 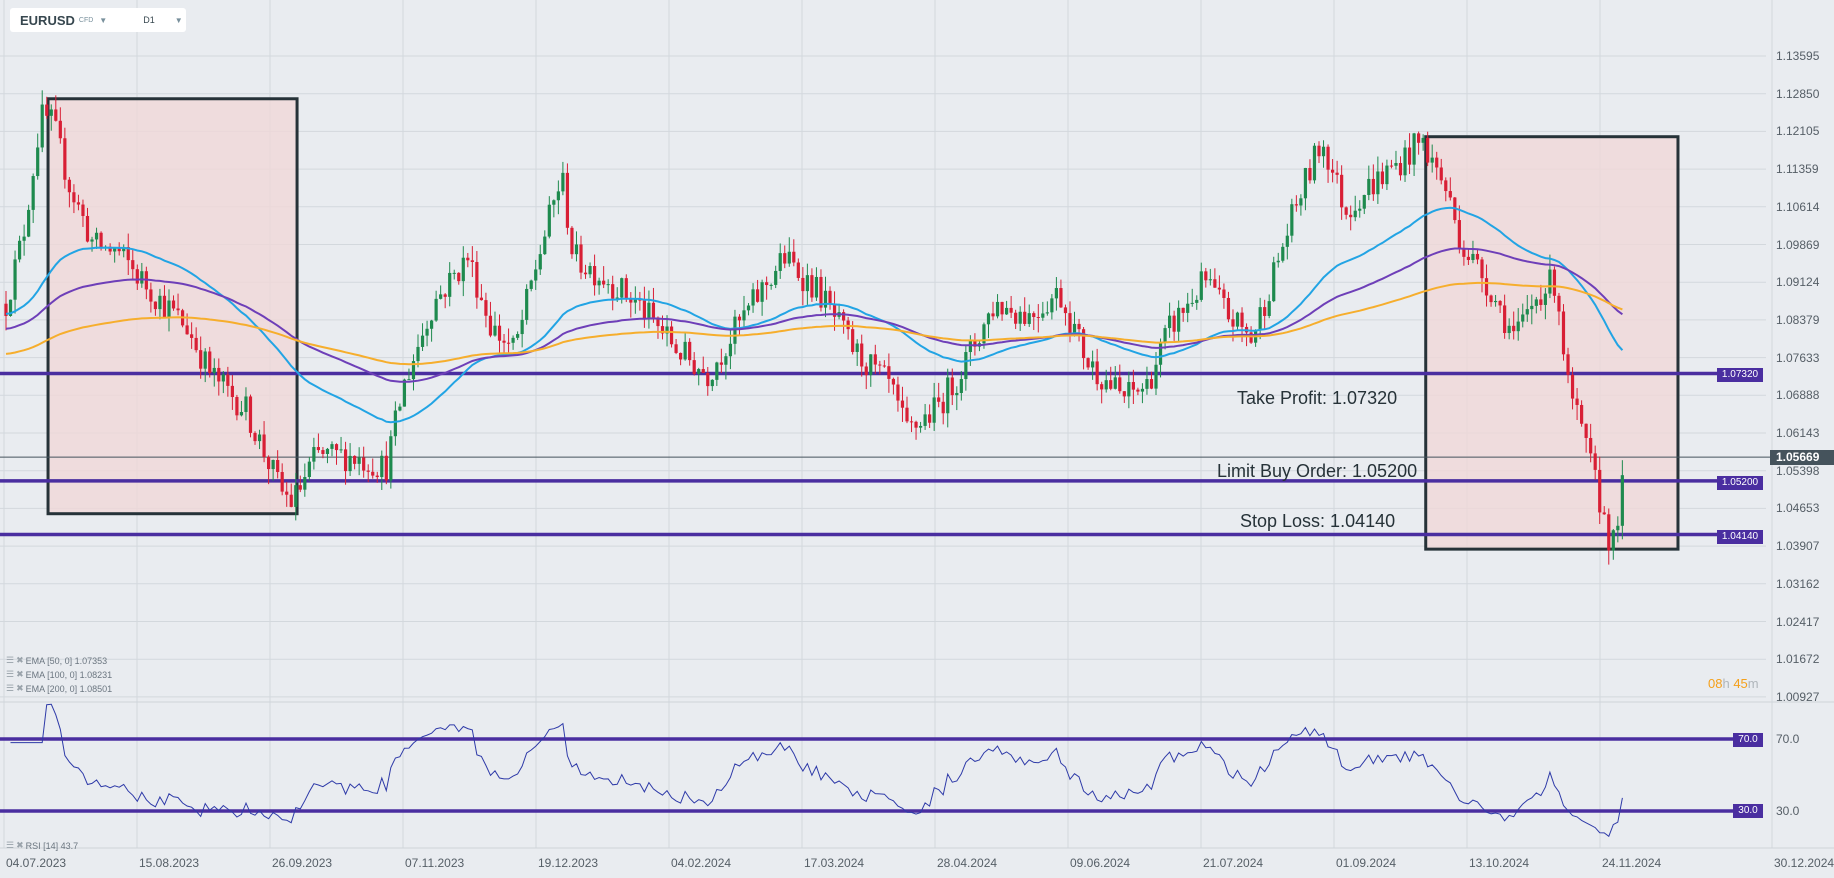 I want to click on date-tick: 15.08.2023, so click(x=169, y=863).